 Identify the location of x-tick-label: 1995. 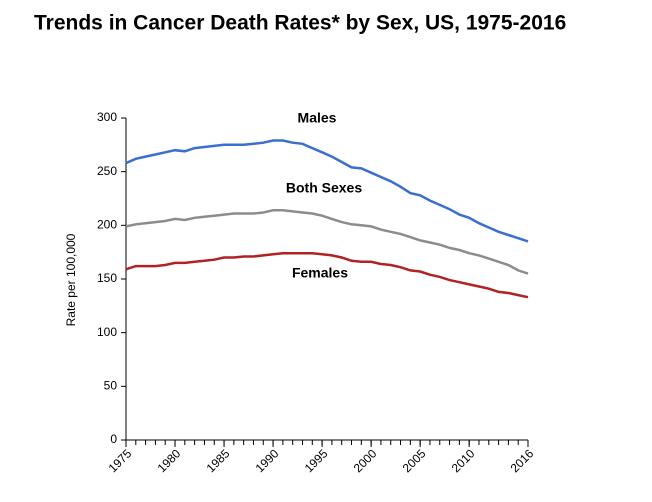
(316, 460).